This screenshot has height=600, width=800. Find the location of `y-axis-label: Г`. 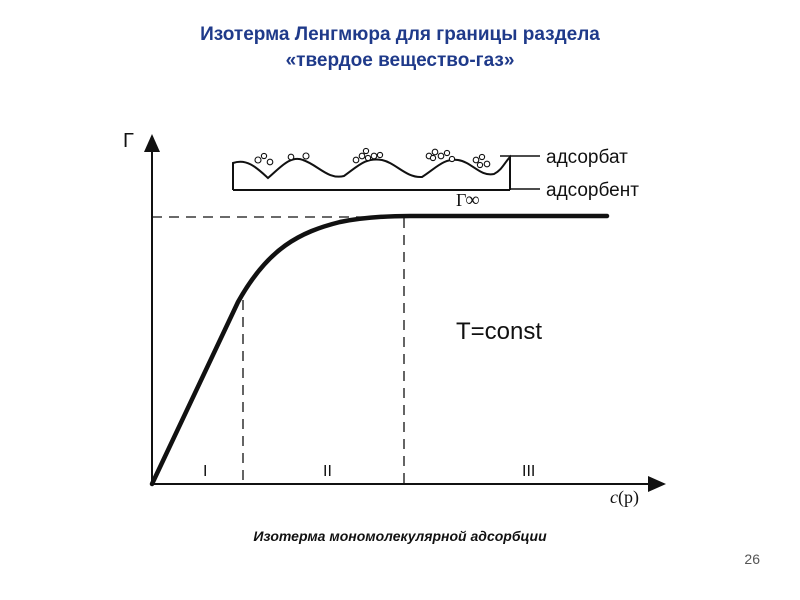

y-axis-label: Г is located at coordinates (128, 141).